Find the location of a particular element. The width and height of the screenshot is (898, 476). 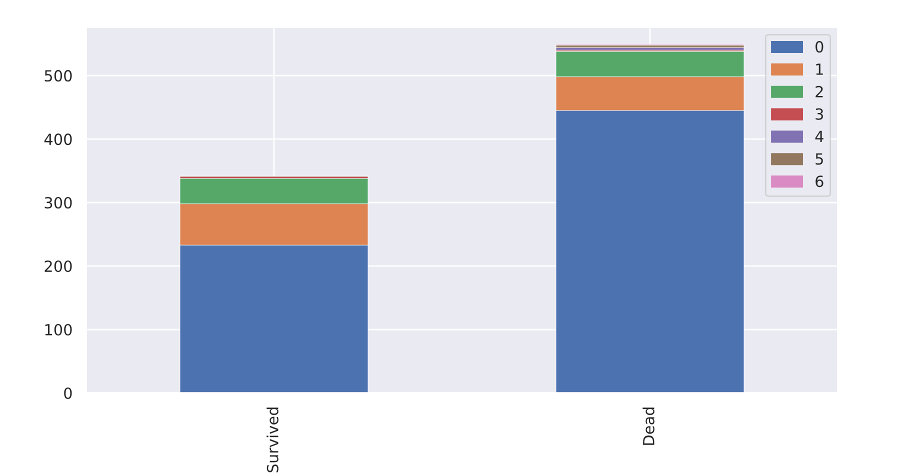

y-tick-label: 400 is located at coordinates (58, 139).